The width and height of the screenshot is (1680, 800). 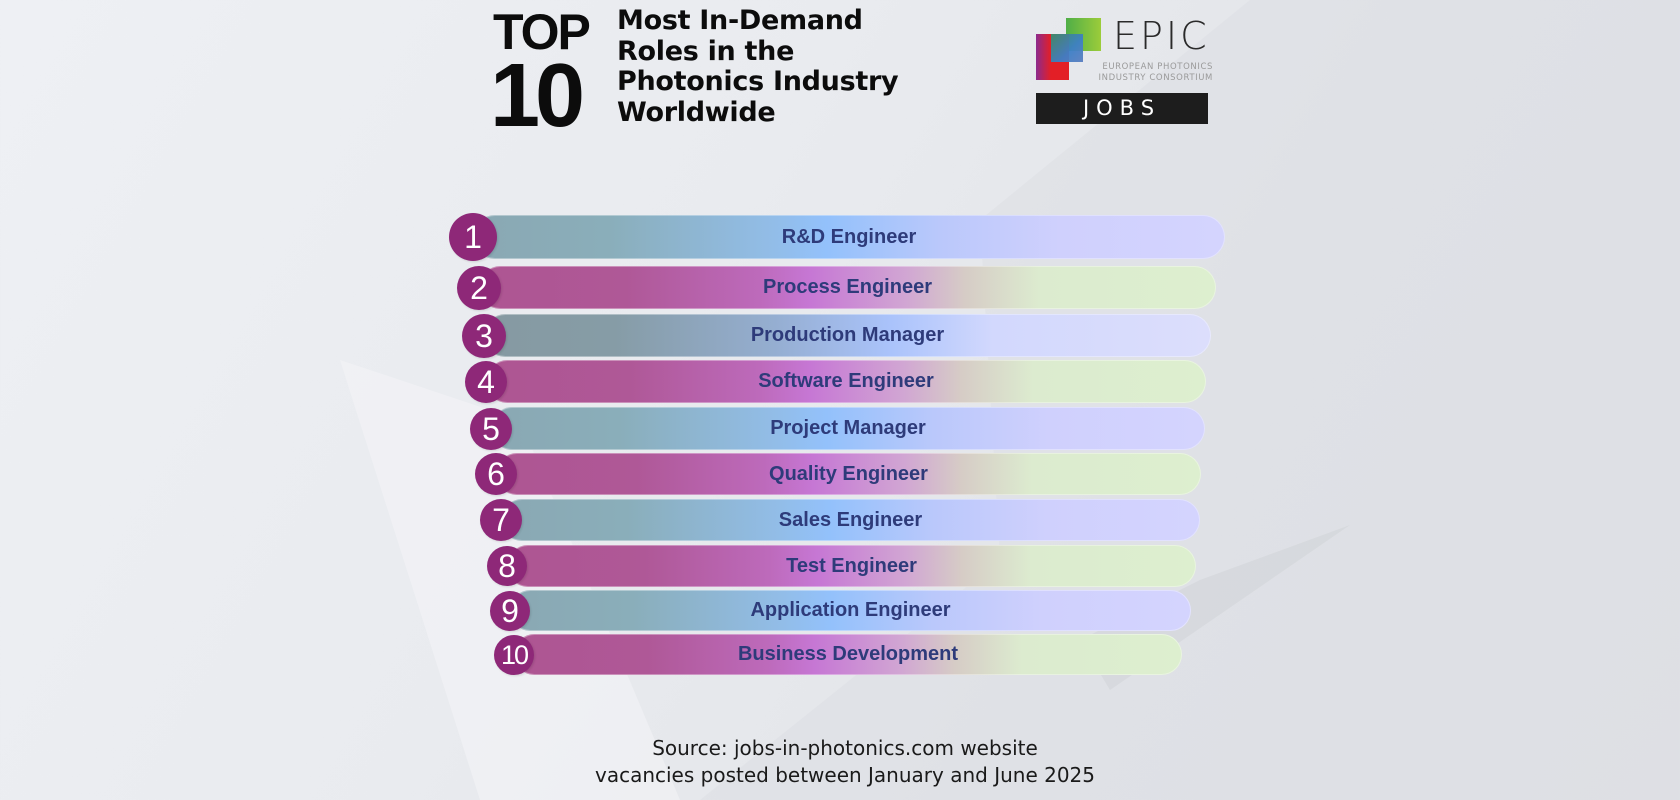 I want to click on role-bar: Business Development, so click(x=848, y=654).